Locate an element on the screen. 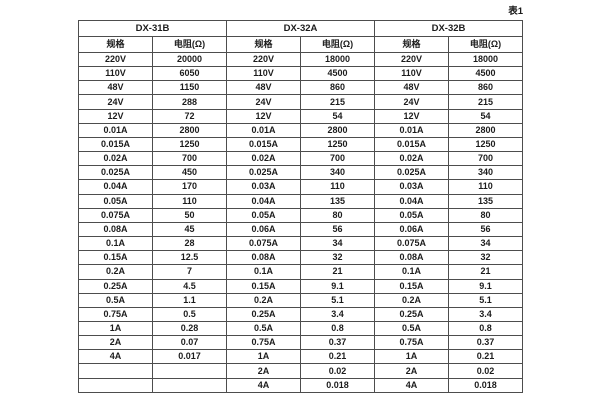 This screenshot has height=400, width=600. resistance-cell: 288 is located at coordinates (189, 102).